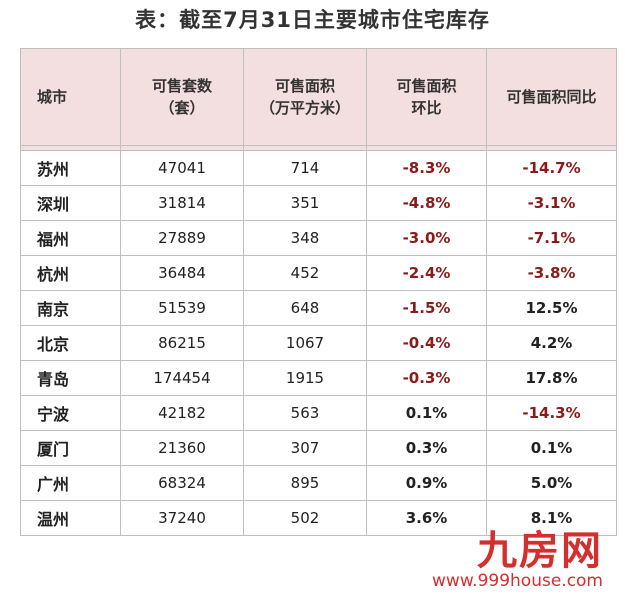 The width and height of the screenshot is (625, 600). Describe the element at coordinates (426, 238) in the screenshot. I see `cell-mom: -3.0%` at that location.